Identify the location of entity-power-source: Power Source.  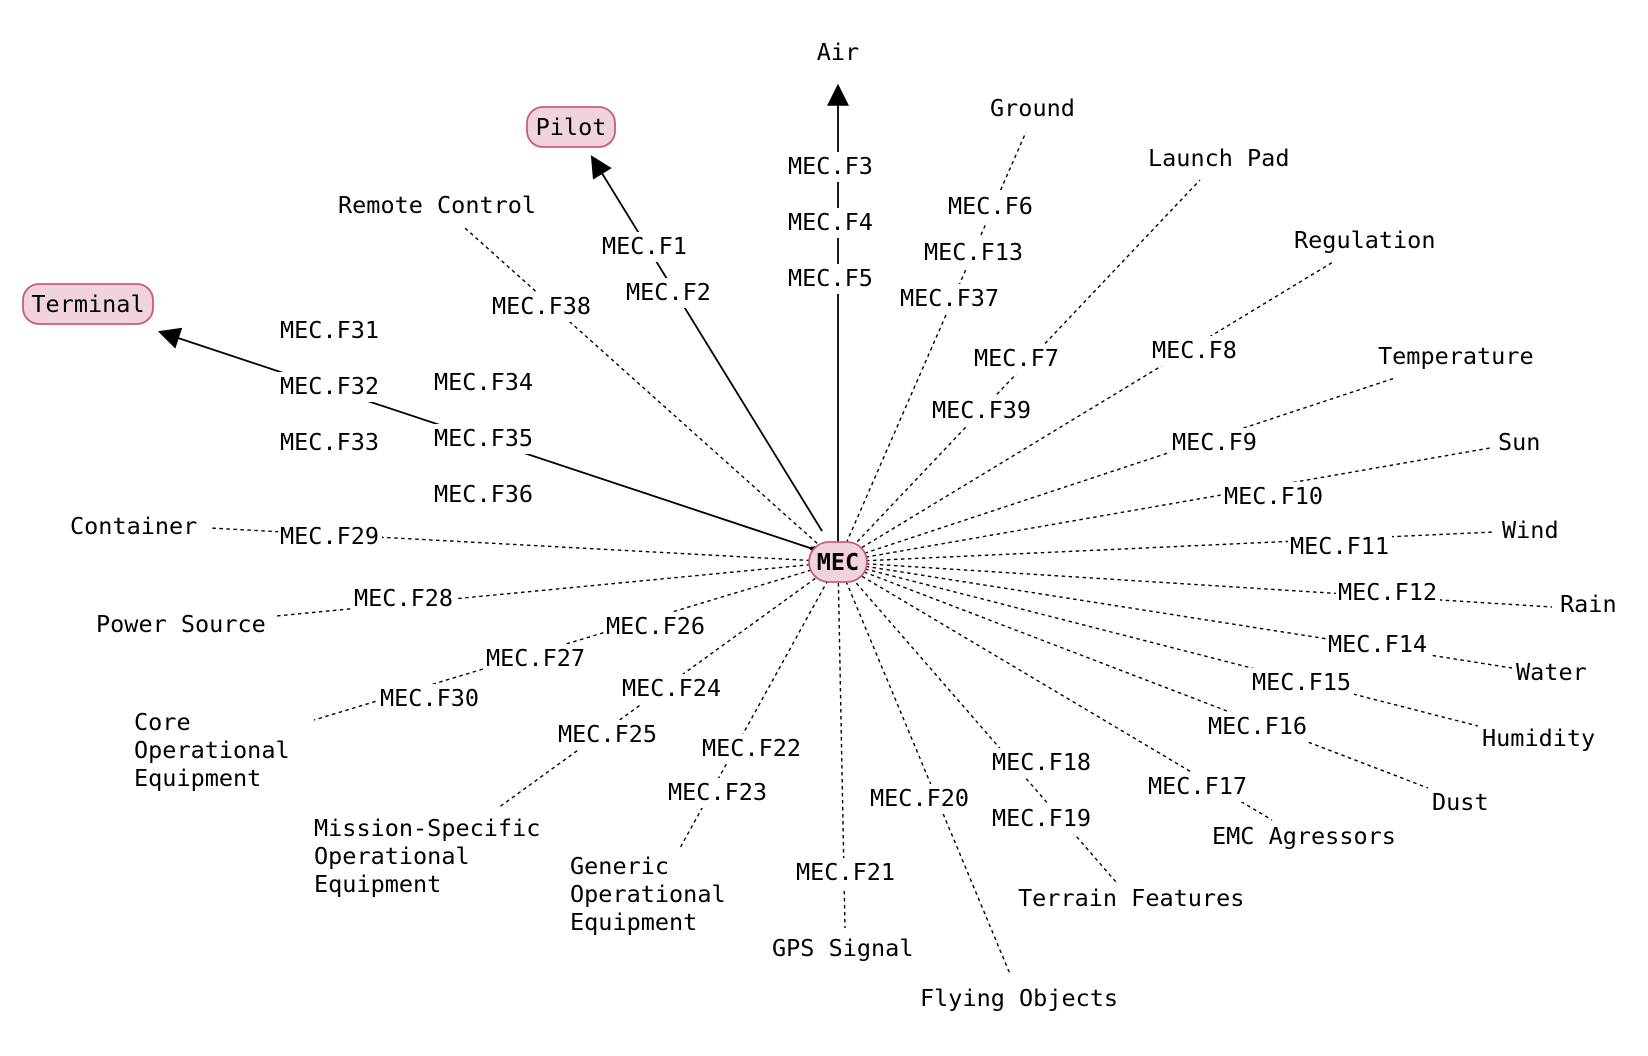
(184, 625).